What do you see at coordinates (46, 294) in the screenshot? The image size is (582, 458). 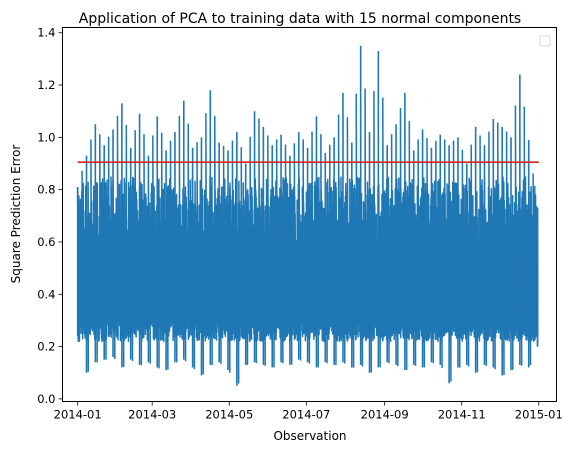 I see `y-tick-label: 0.4` at bounding box center [46, 294].